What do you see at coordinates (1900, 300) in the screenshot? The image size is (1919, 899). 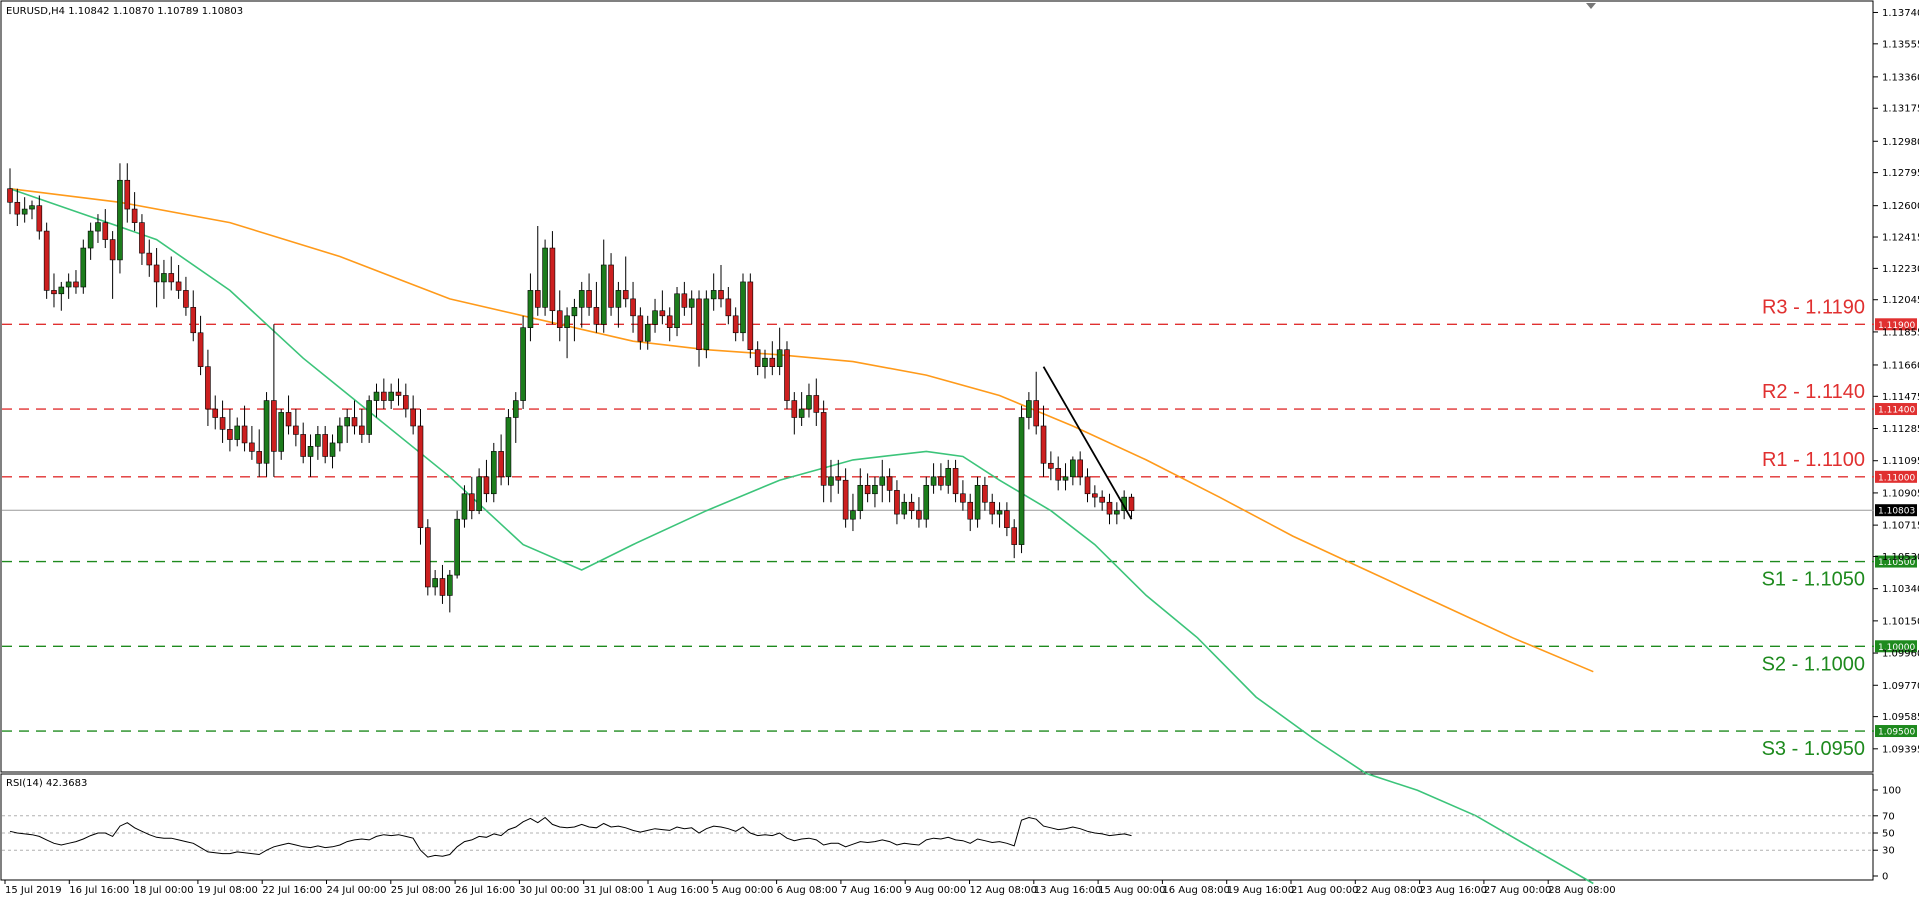 I see `price-tick-label: 1.12045` at bounding box center [1900, 300].